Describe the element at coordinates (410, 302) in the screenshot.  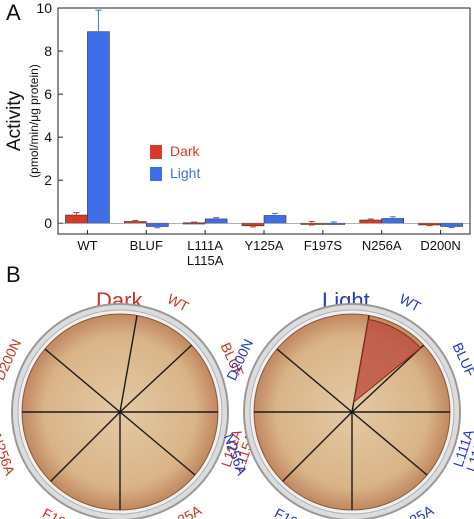
I see `light-plate-label-0: WT` at that location.